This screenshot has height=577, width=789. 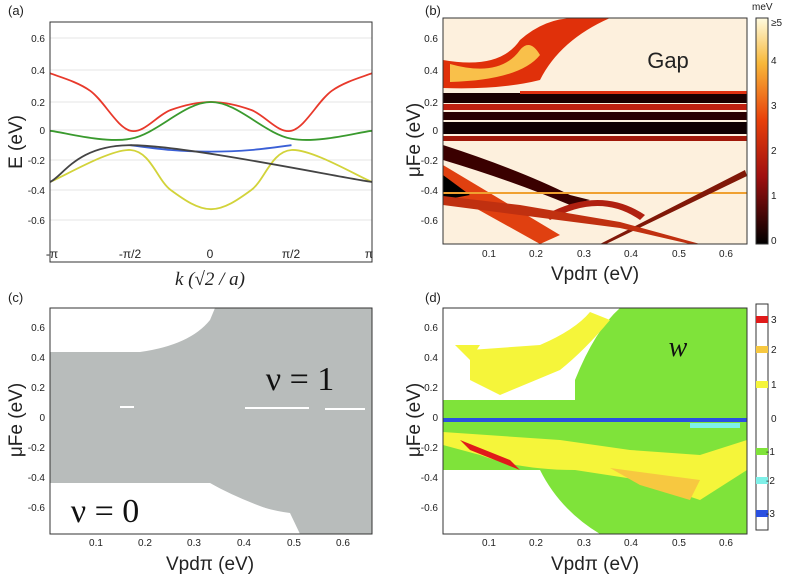 I want to click on colorbar-ticks: ≥5 4 3 2 1 0, so click(x=776, y=132).